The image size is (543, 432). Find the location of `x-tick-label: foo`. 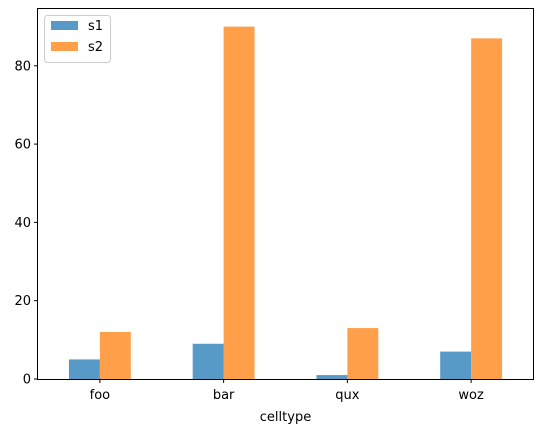

x-tick-label: foo is located at coordinates (100, 395).